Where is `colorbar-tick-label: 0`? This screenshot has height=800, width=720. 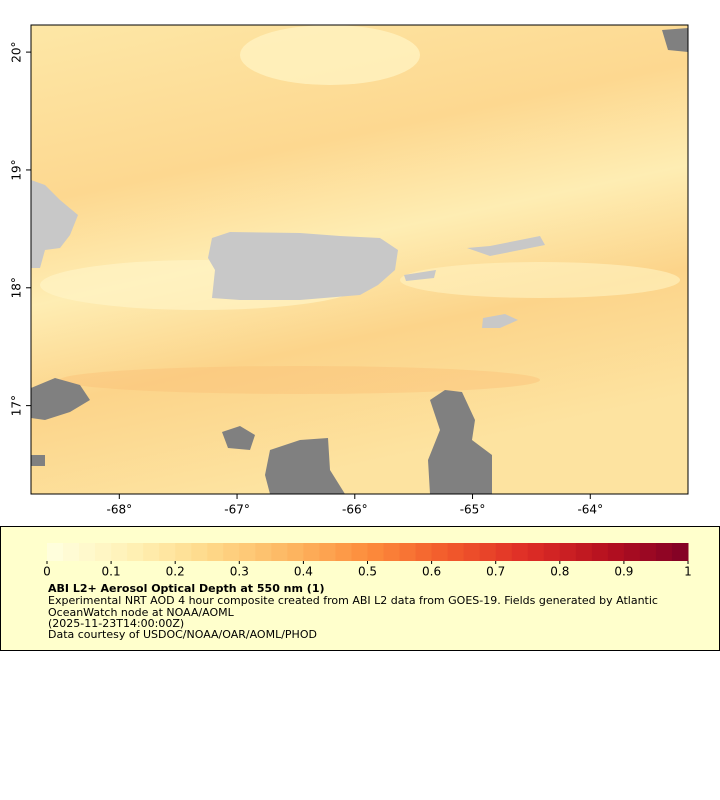
colorbar-tick-label: 0 is located at coordinates (47, 572).